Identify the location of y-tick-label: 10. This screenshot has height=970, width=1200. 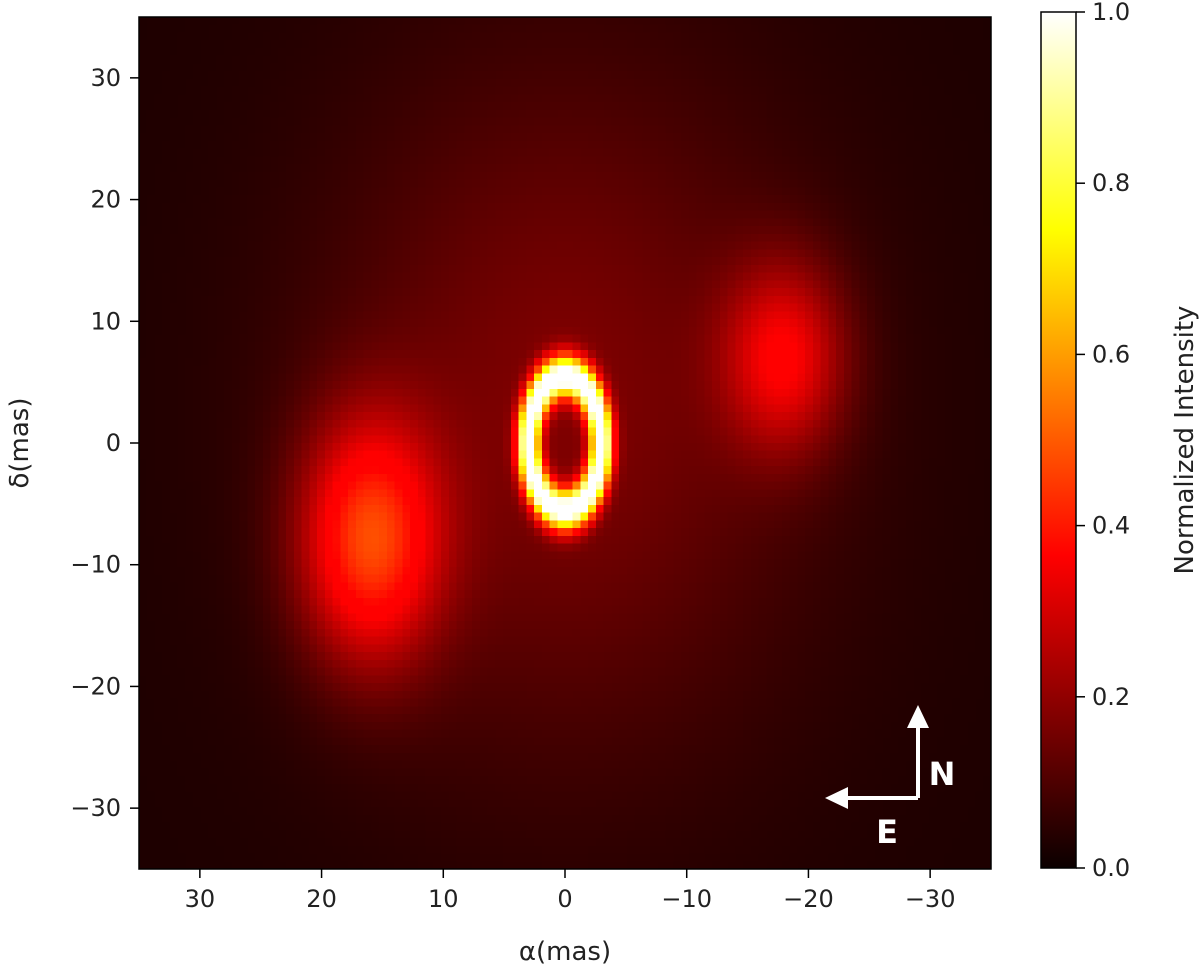
(105, 321).